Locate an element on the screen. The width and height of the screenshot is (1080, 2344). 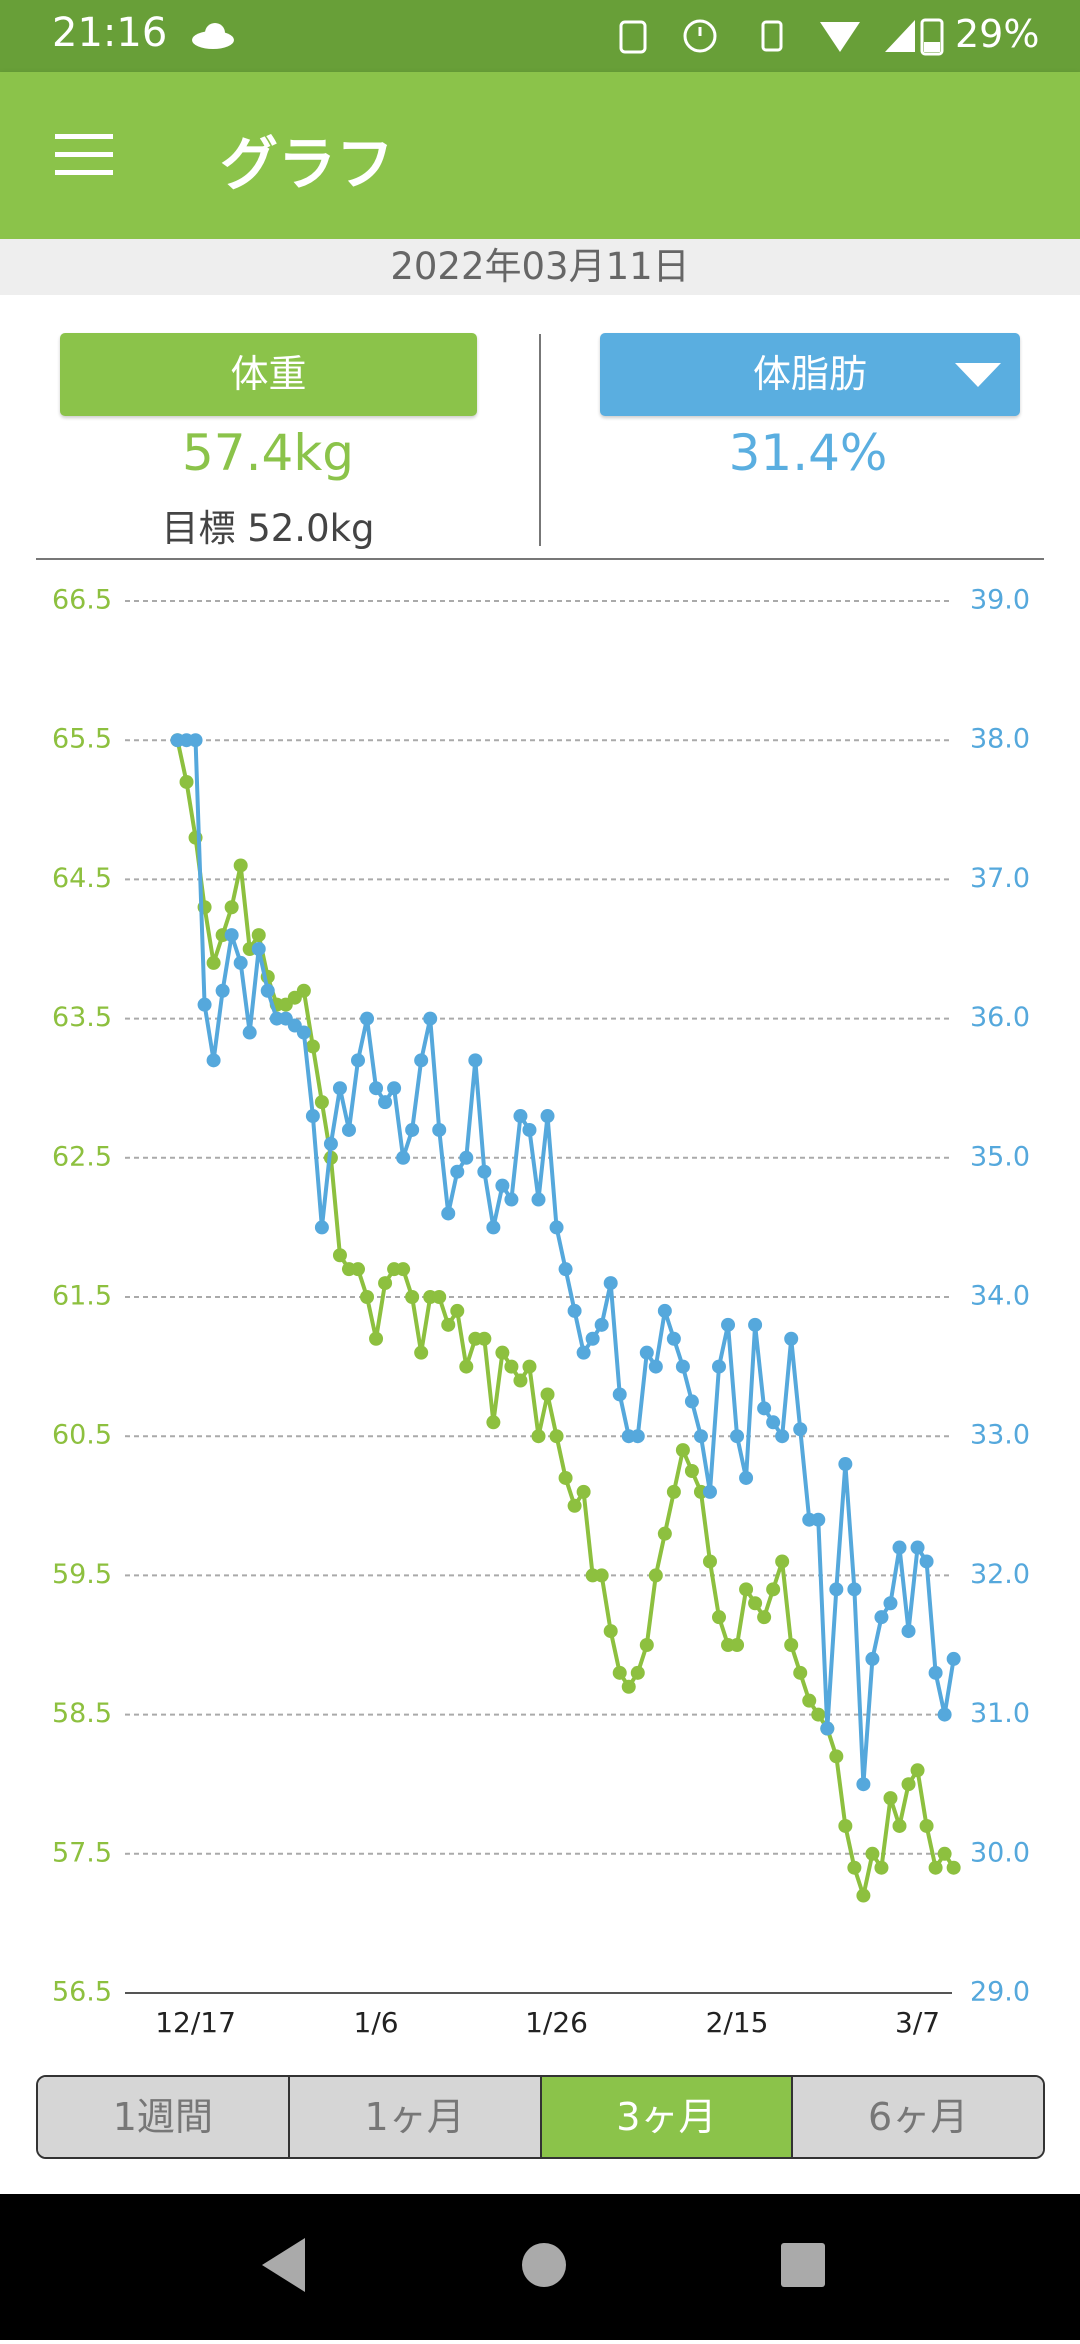
home-button is located at coordinates (544, 2265).